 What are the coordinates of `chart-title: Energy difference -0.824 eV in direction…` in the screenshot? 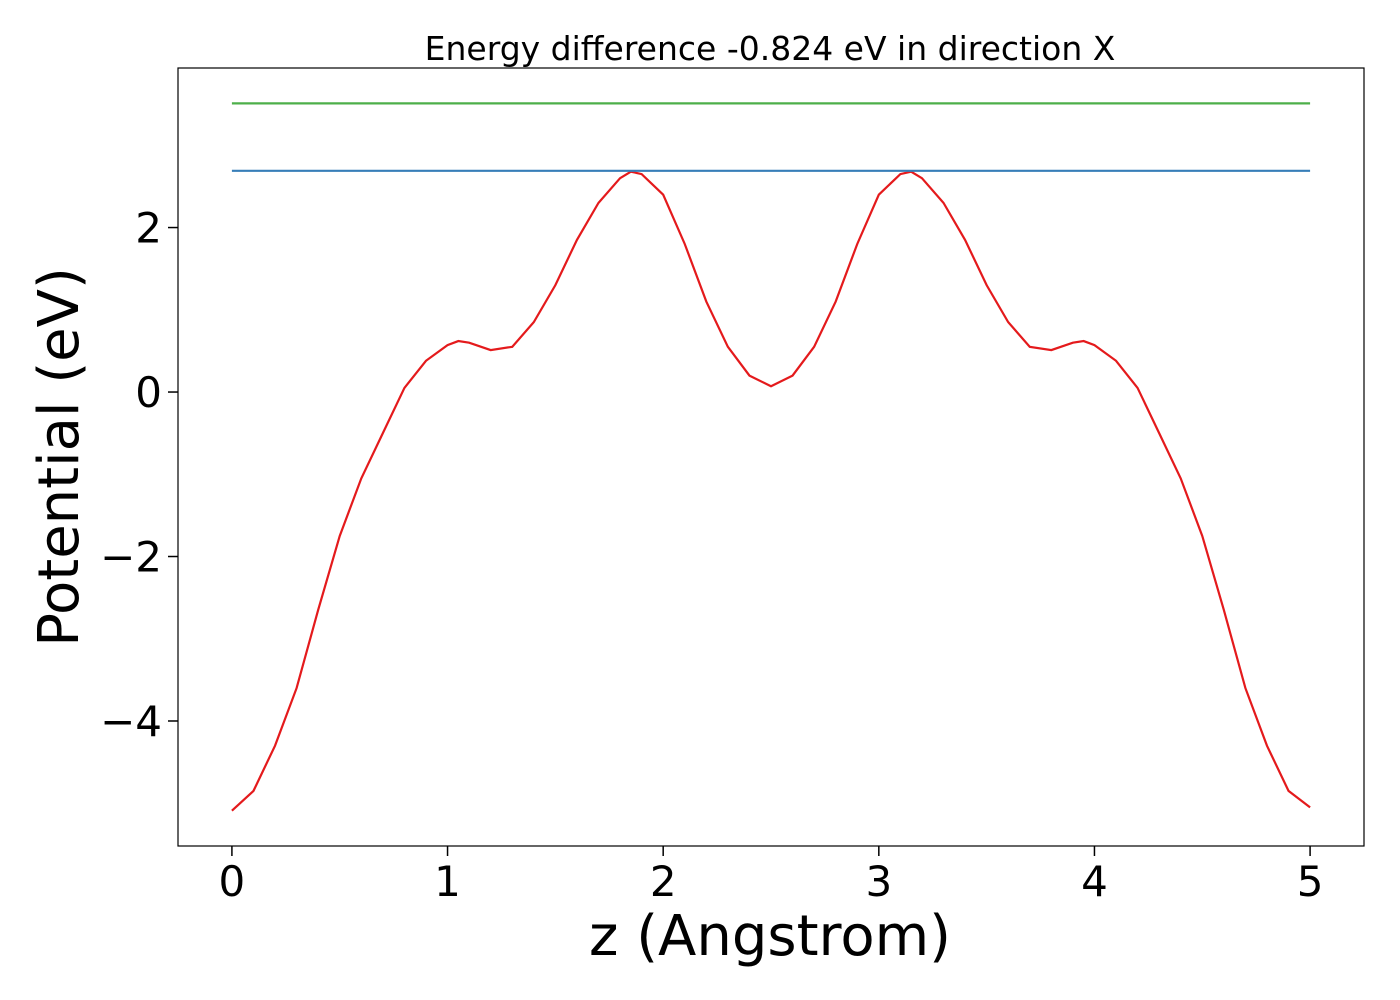 It's located at (770, 48).